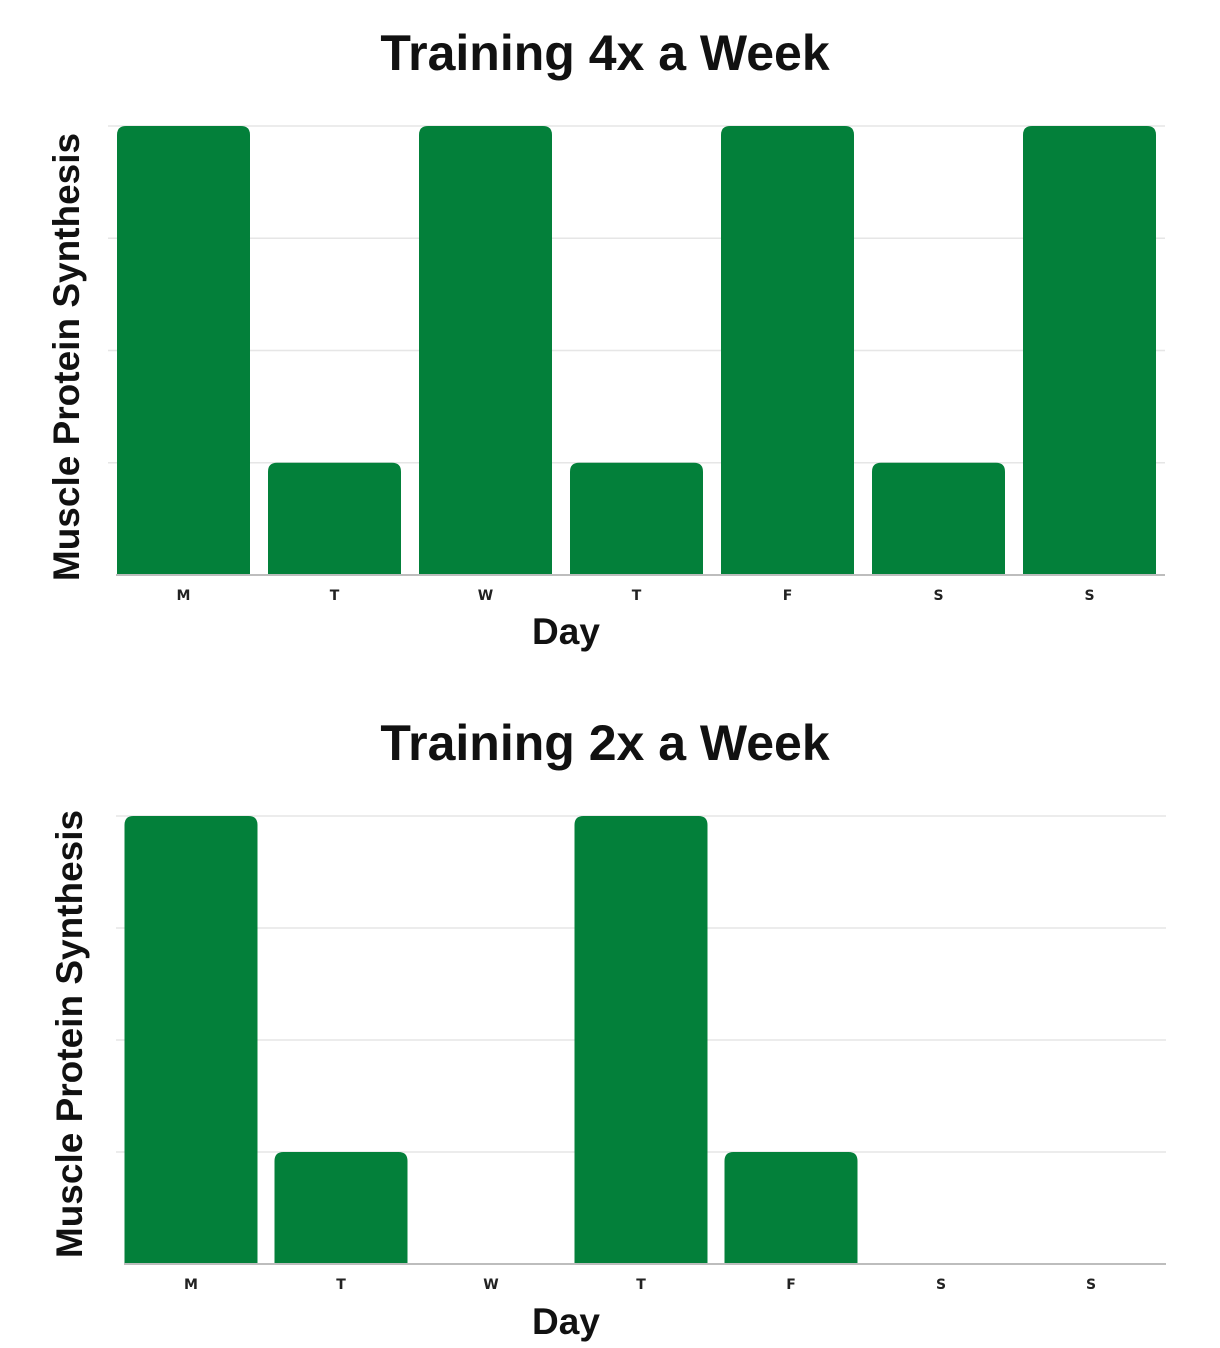 The image size is (1220, 1348). Describe the element at coordinates (566, 1321) in the screenshot. I see `chart-2-x-axis-label: Day` at that location.